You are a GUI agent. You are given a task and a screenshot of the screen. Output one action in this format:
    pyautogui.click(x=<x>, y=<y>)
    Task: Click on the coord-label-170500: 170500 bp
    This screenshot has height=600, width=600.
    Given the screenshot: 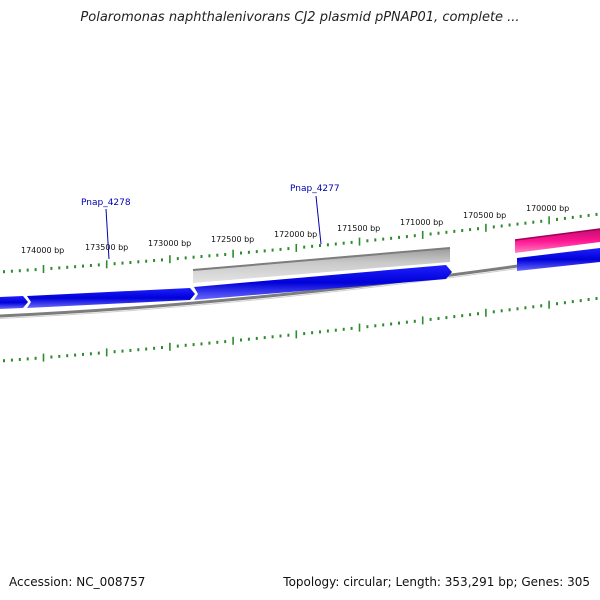 What is the action you would take?
    pyautogui.click(x=484, y=215)
    